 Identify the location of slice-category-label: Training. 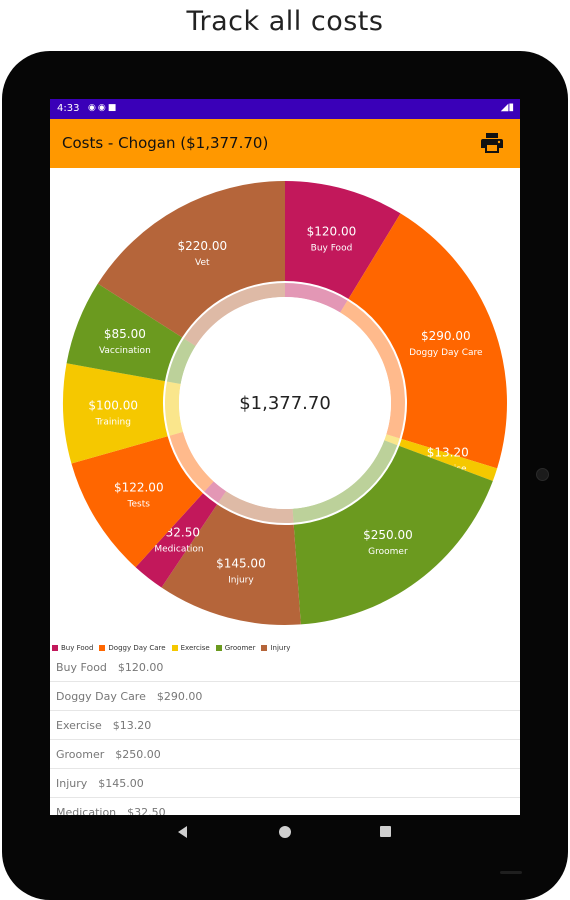
(112, 422).